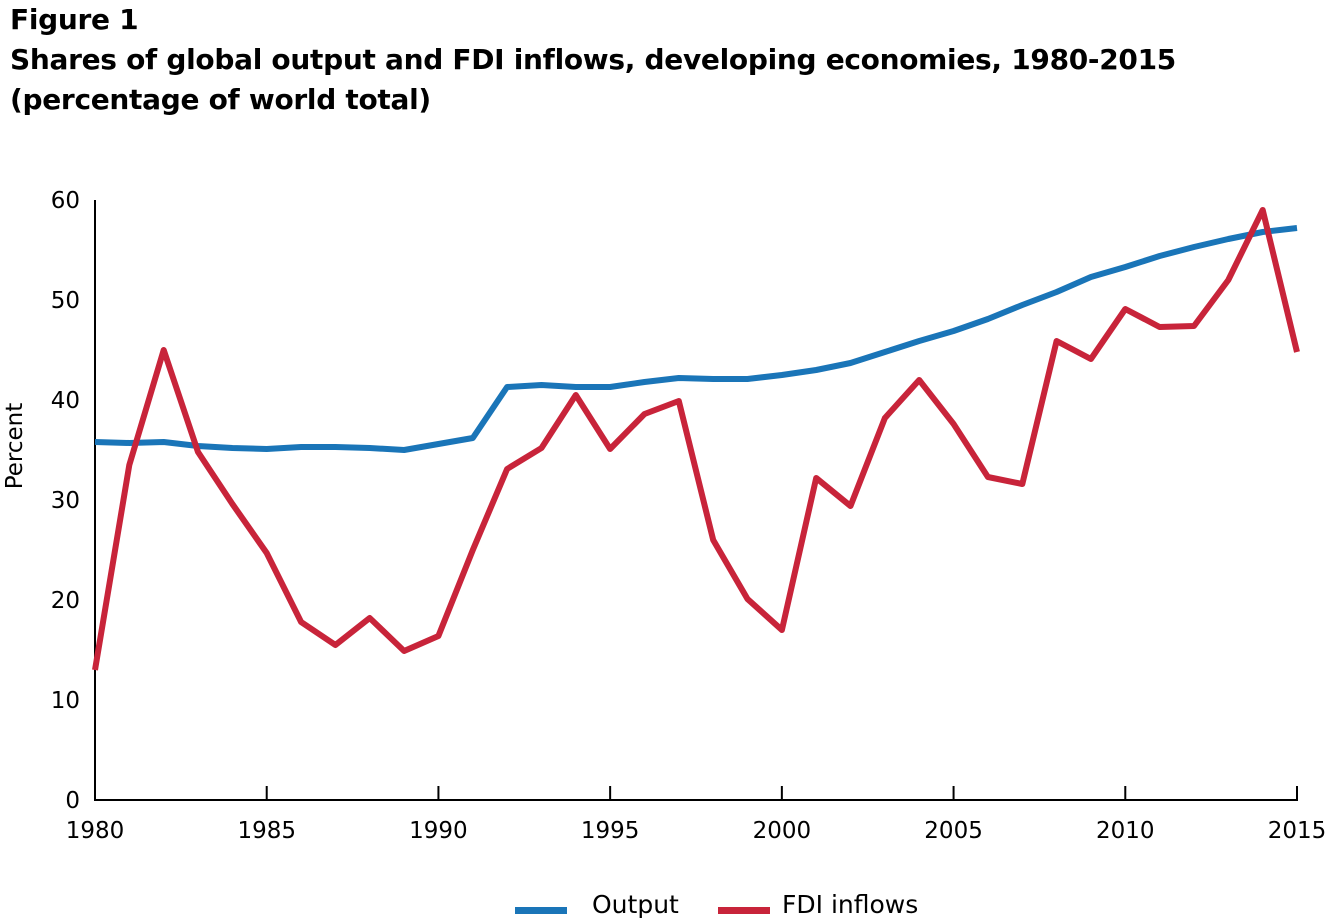  What do you see at coordinates (610, 831) in the screenshot?
I see `x-tick-label: 1995` at bounding box center [610, 831].